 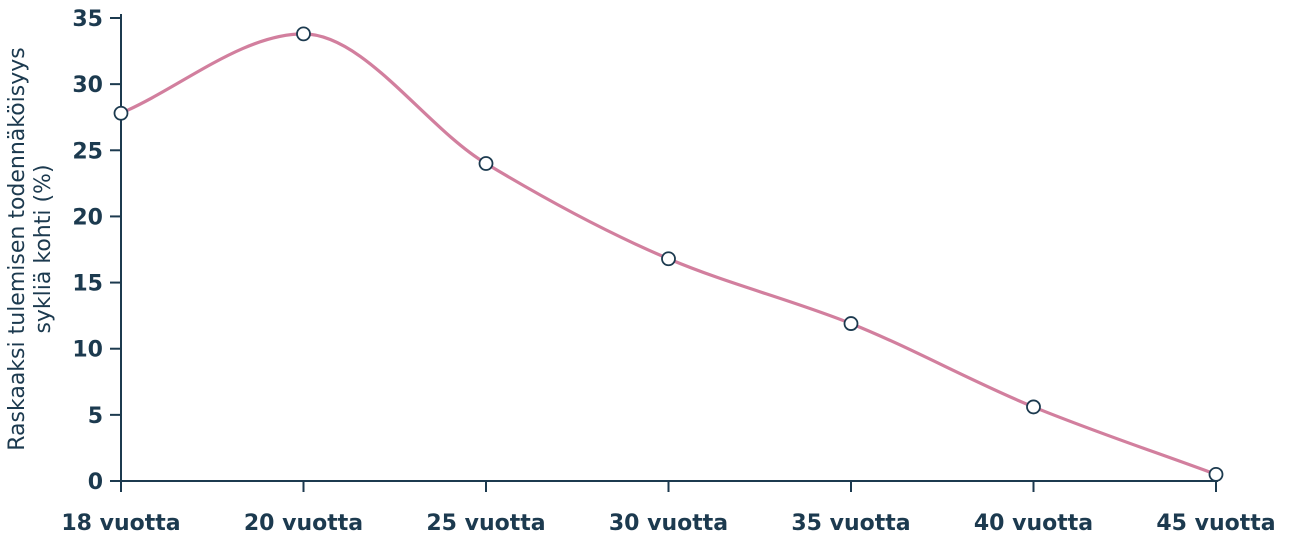 I want to click on x-tick-label: 30 vuotta, so click(x=668, y=522).